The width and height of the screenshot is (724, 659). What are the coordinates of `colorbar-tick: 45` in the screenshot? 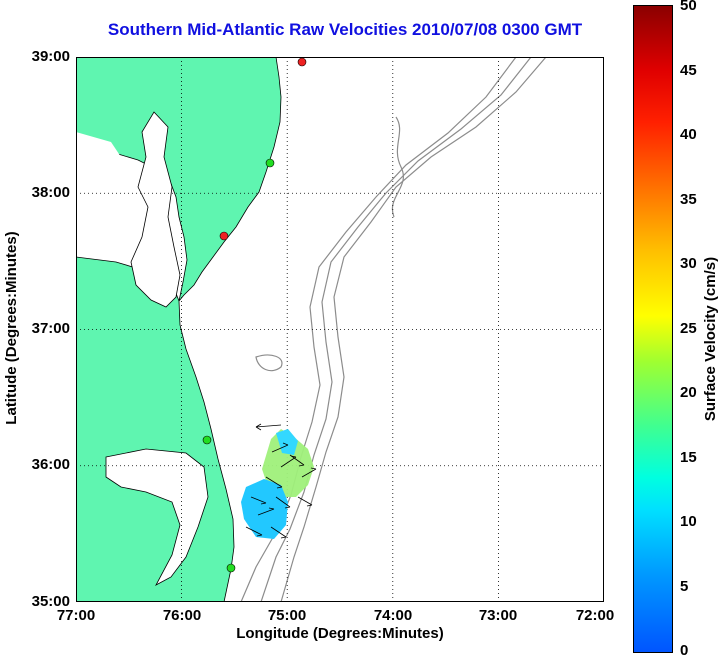 It's located at (688, 70).